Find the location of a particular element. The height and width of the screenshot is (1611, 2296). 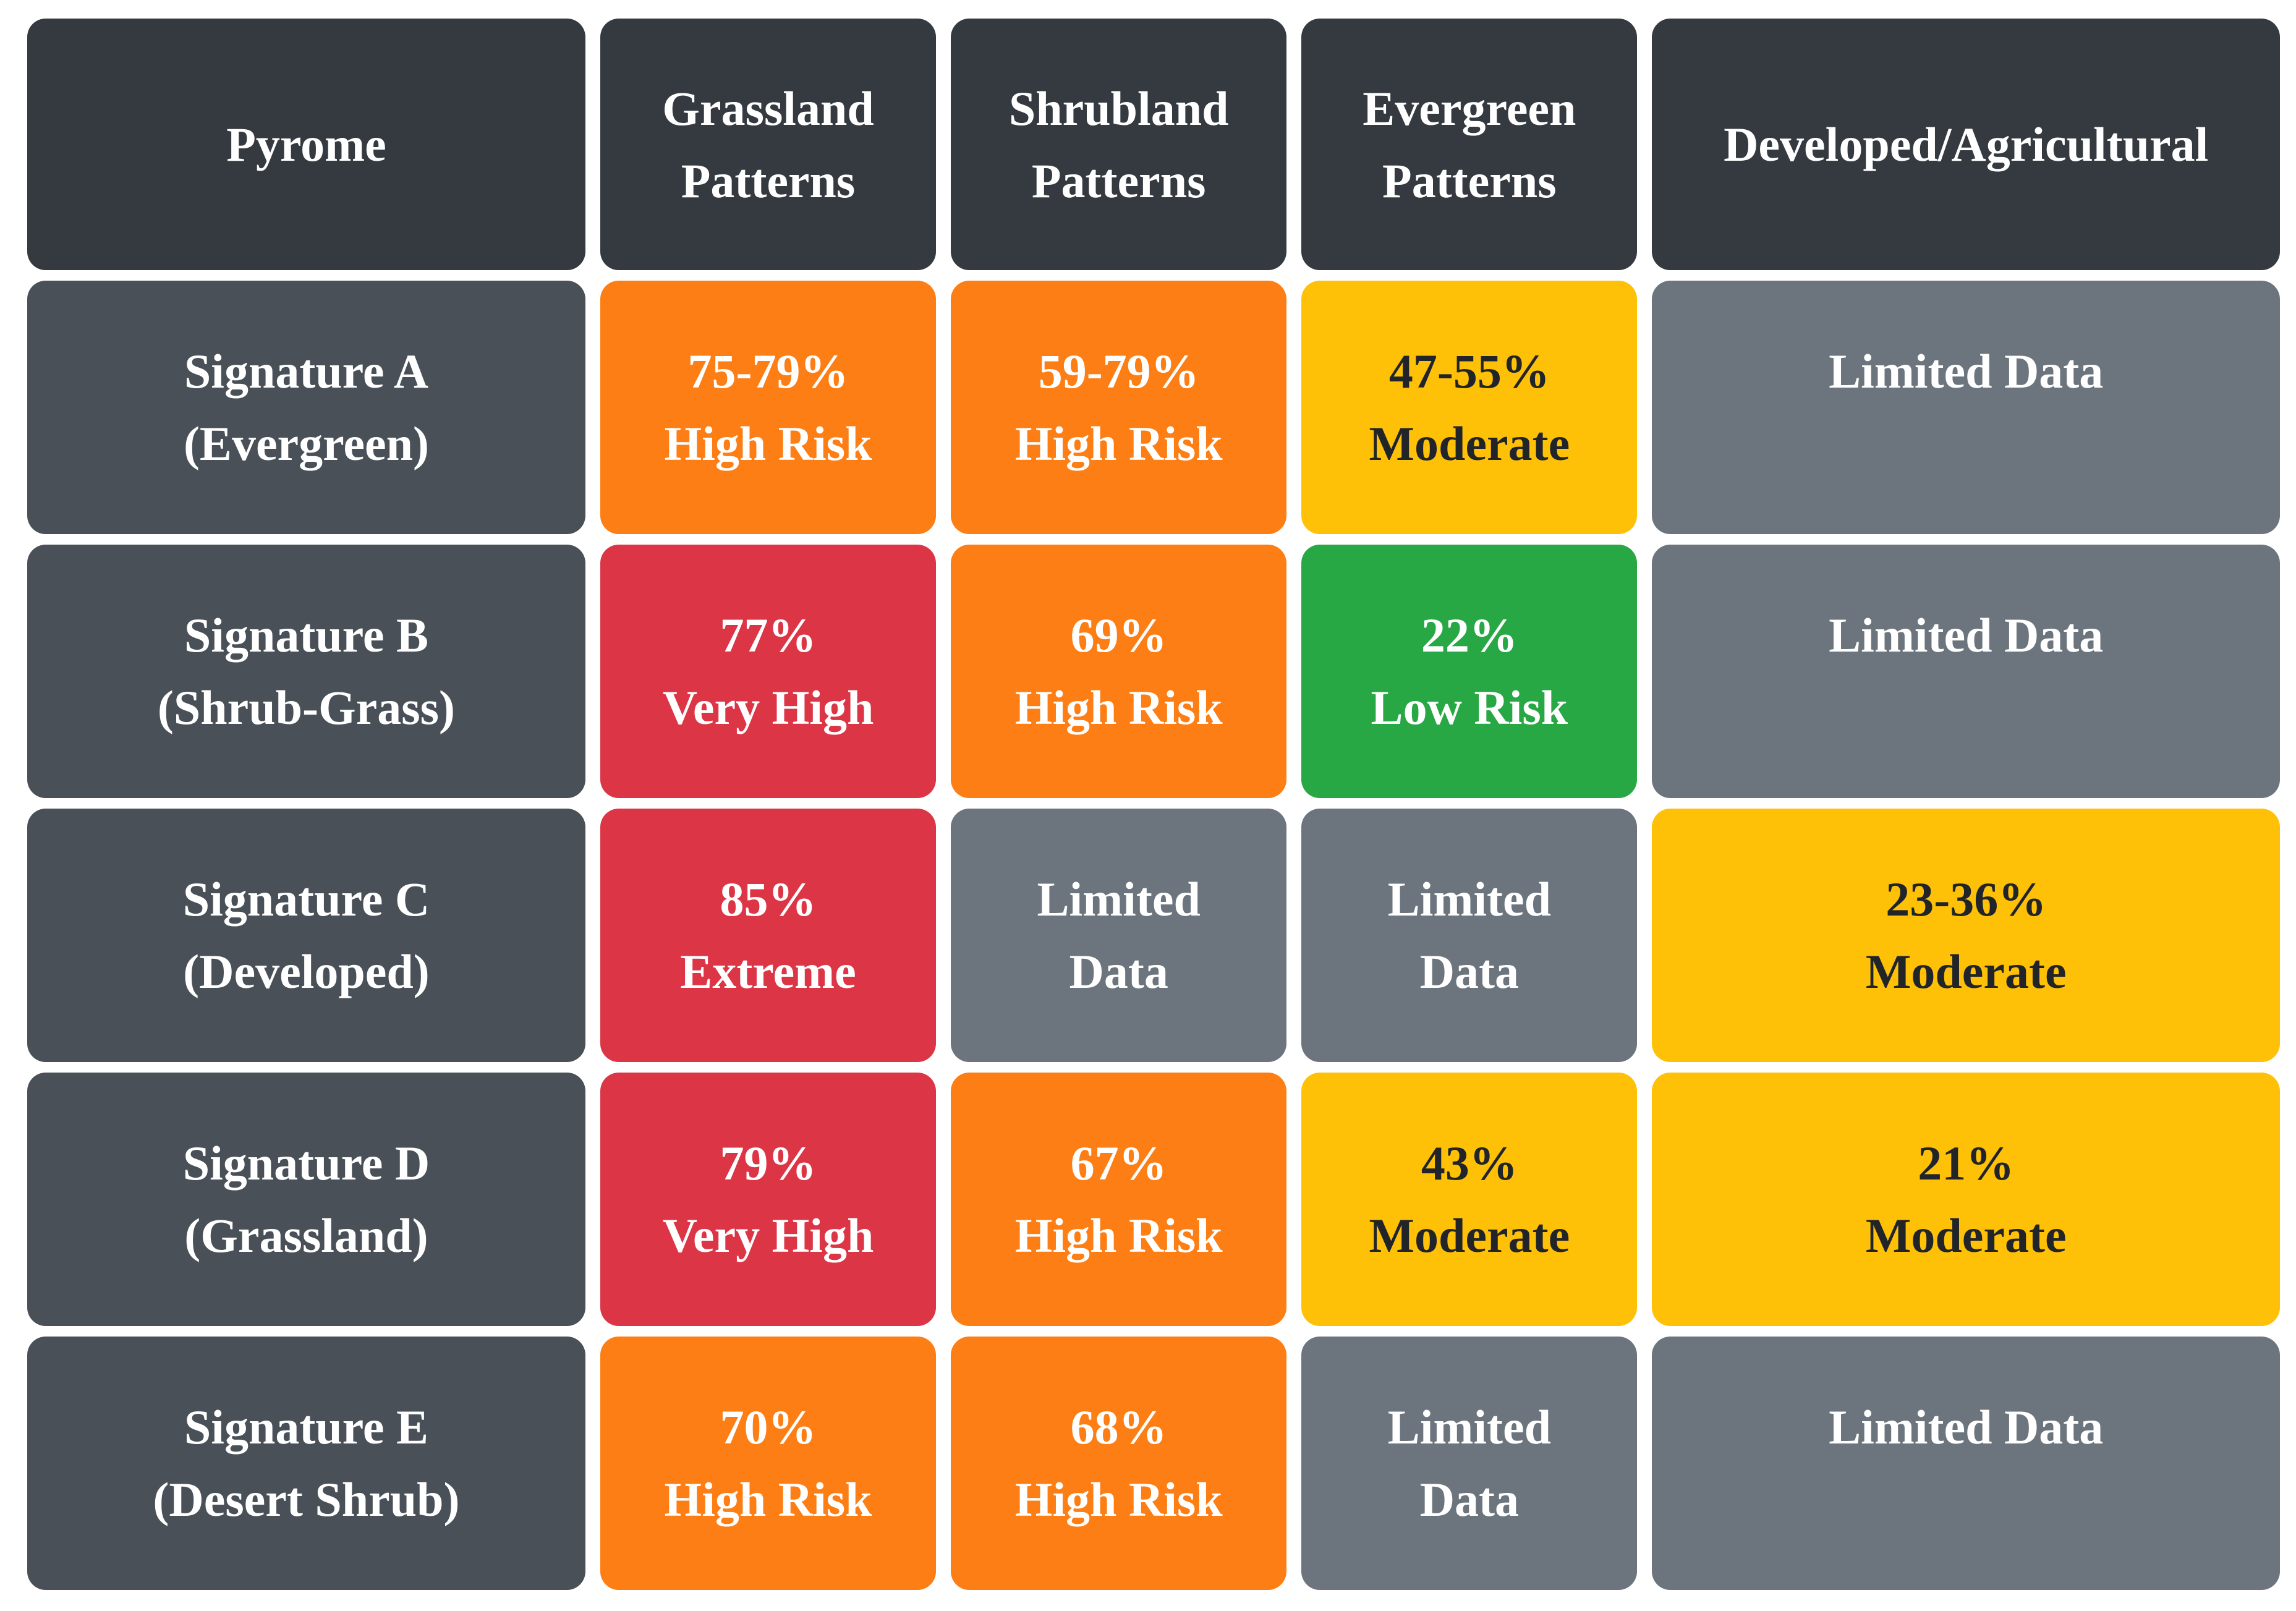

risk-cell-a-shrubland: 59-79% High Risk is located at coordinates (1119, 407).